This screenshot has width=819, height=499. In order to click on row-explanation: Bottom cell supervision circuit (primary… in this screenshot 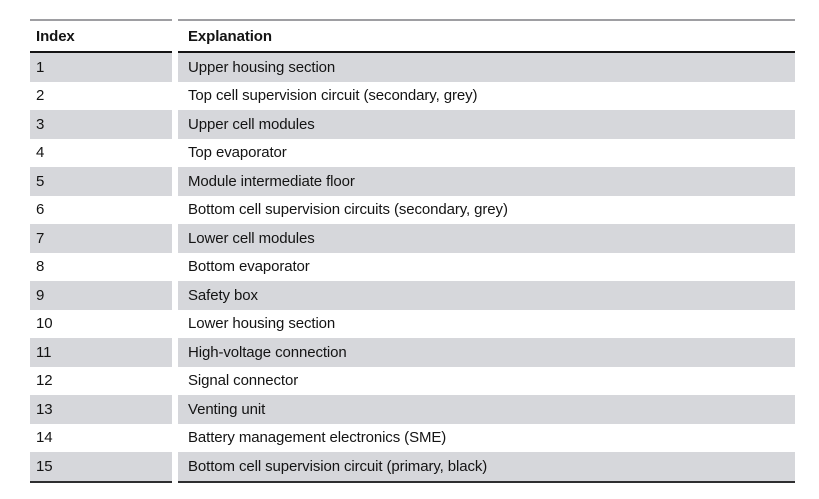, I will do `click(486, 467)`.